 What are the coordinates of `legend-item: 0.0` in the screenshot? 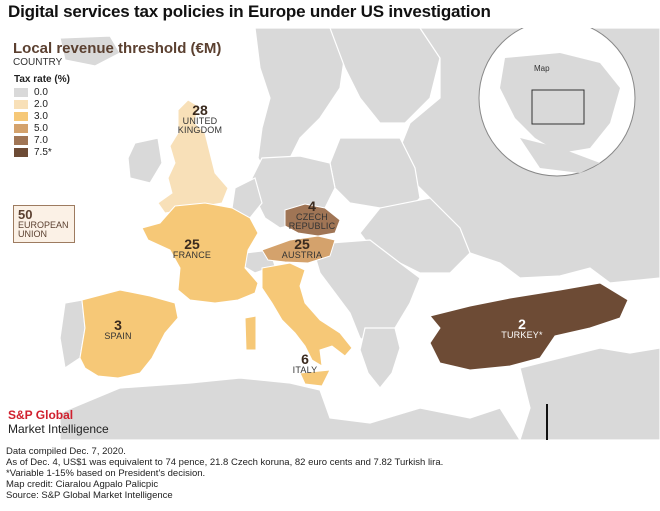 It's located at (31, 92).